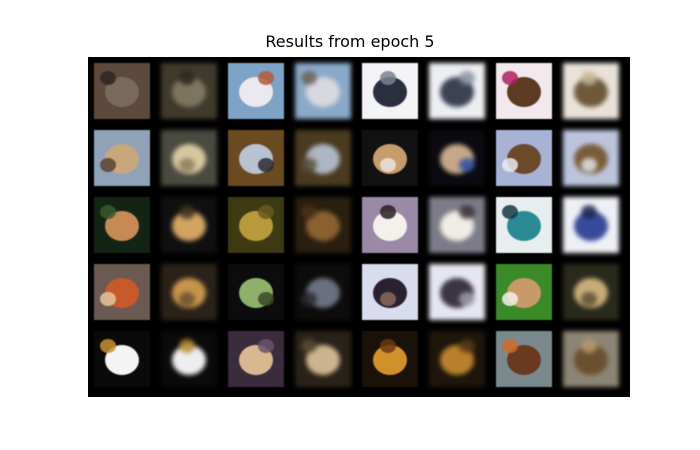 Image resolution: width=700 pixels, height=450 pixels. I want to click on grid-tile-r3-c5-original, so click(390, 225).